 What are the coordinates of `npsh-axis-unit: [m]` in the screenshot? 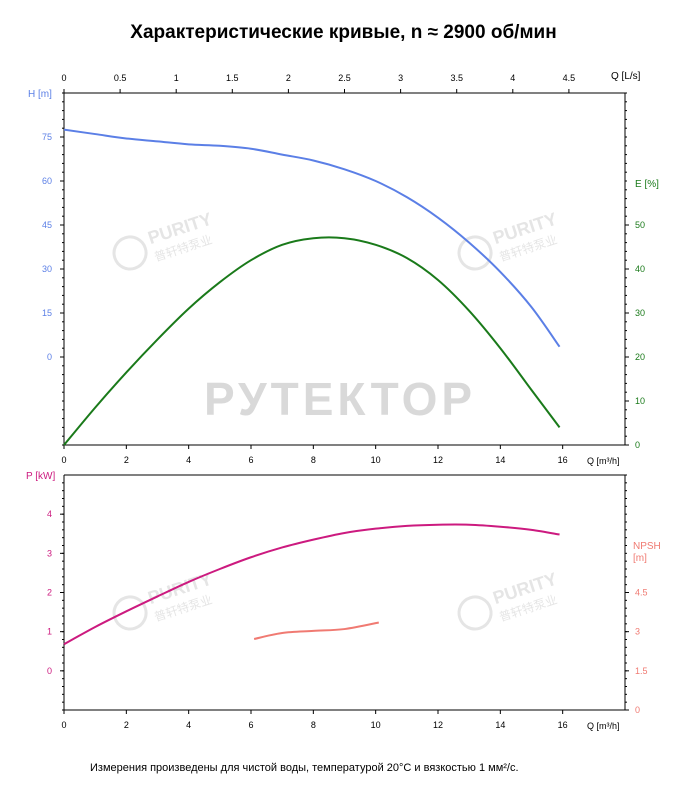 It's located at (640, 558).